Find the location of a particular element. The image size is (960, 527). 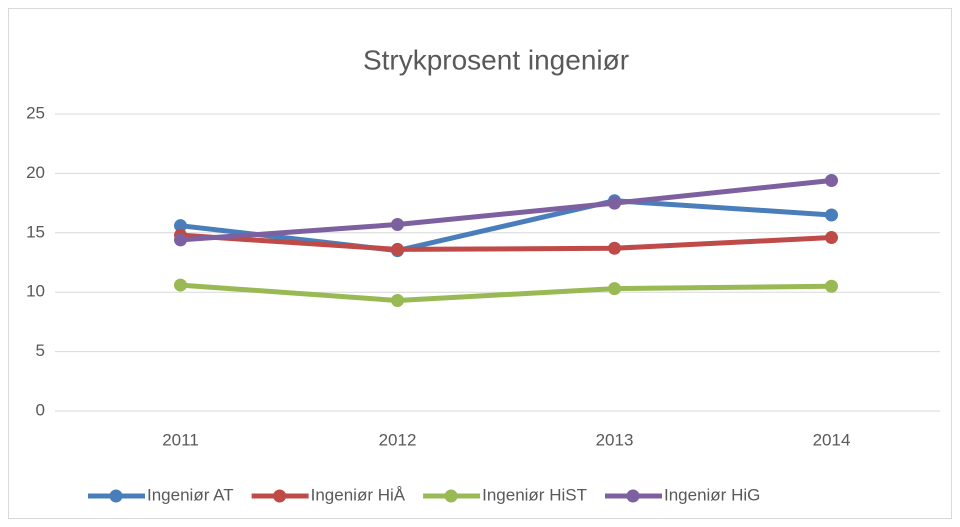

y-tick-label: 25 is located at coordinates (35, 112).